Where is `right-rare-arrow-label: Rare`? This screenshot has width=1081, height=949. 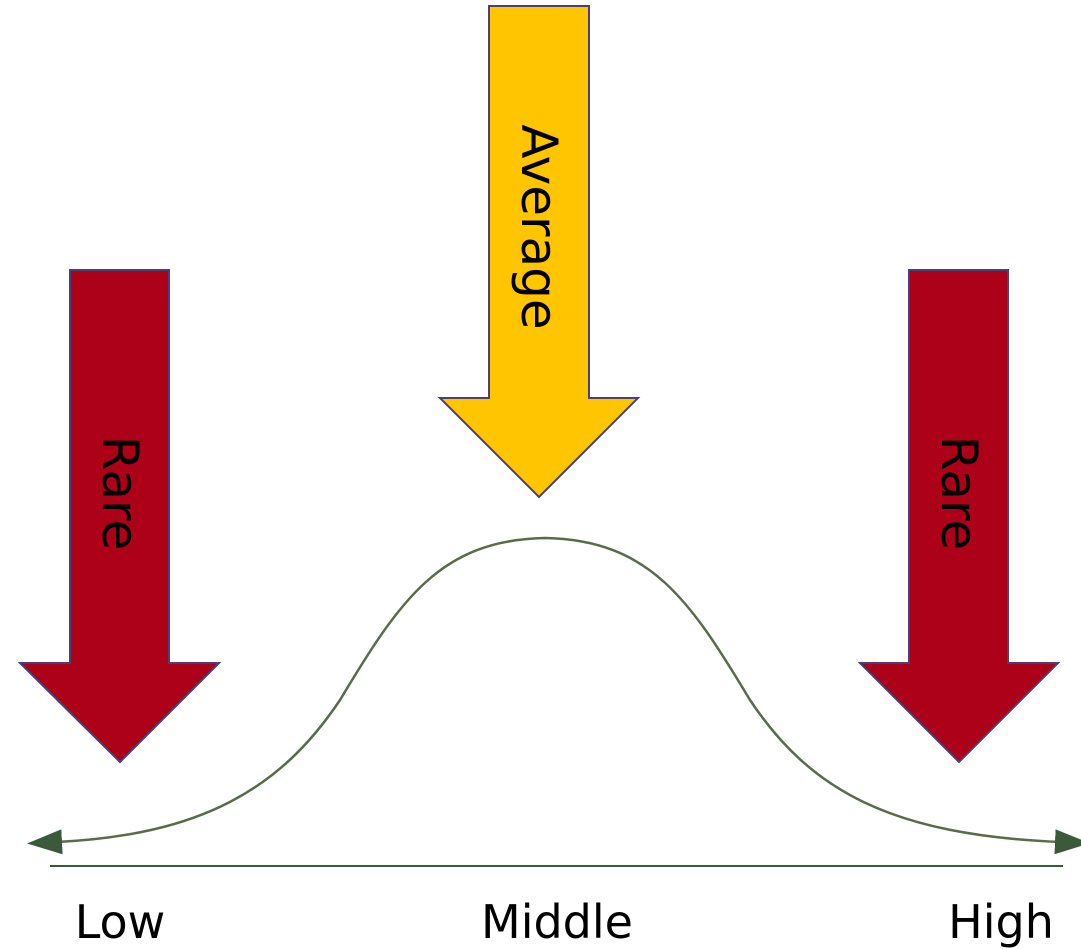
right-rare-arrow-label: Rare is located at coordinates (959, 493).